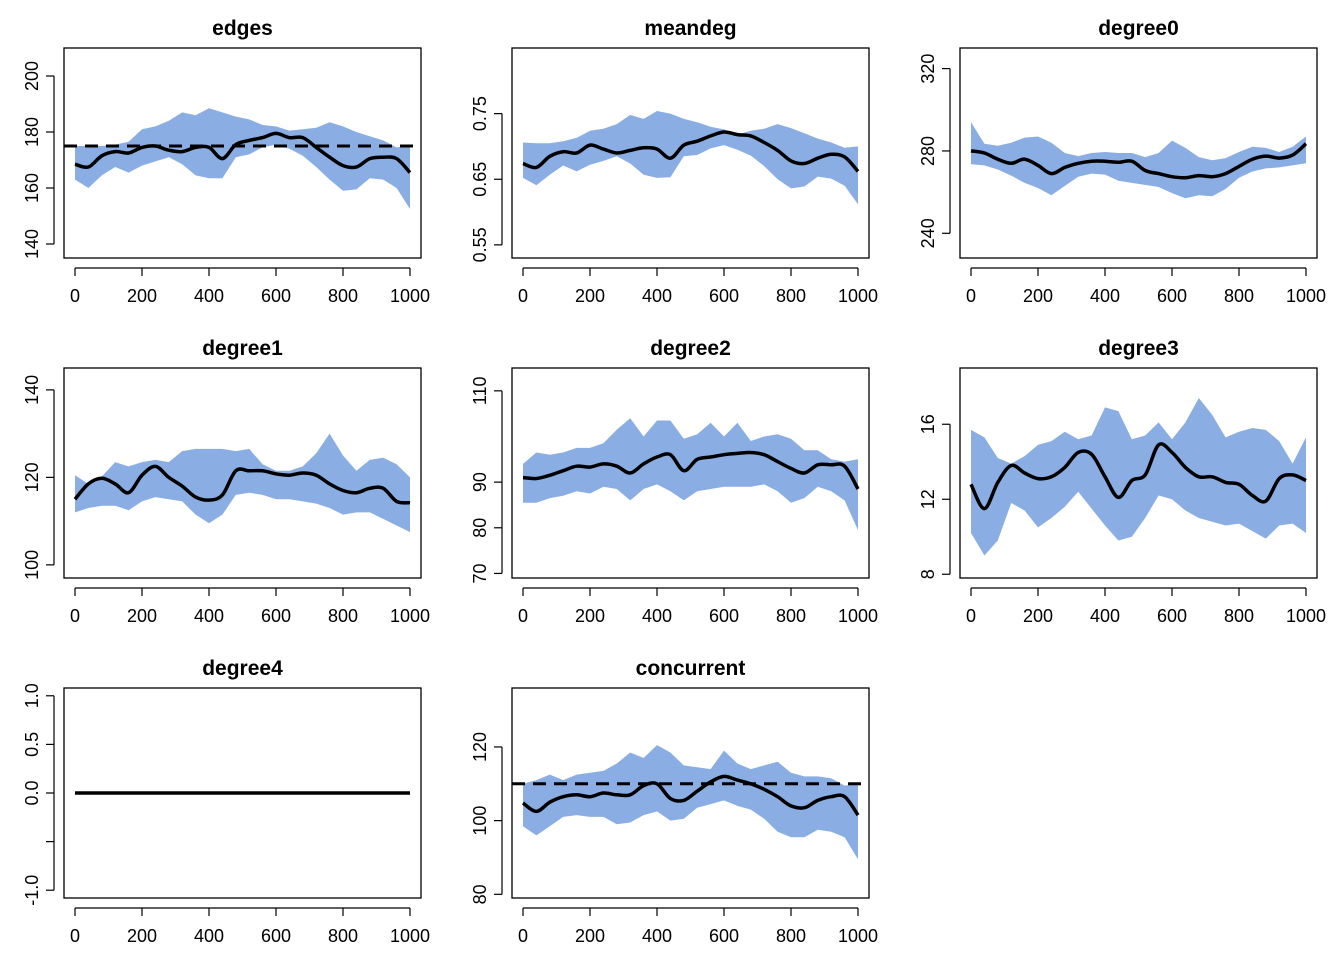 Image resolution: width=1344 pixels, height=960 pixels. Describe the element at coordinates (690, 28) in the screenshot. I see `panel-title: meandeg` at that location.